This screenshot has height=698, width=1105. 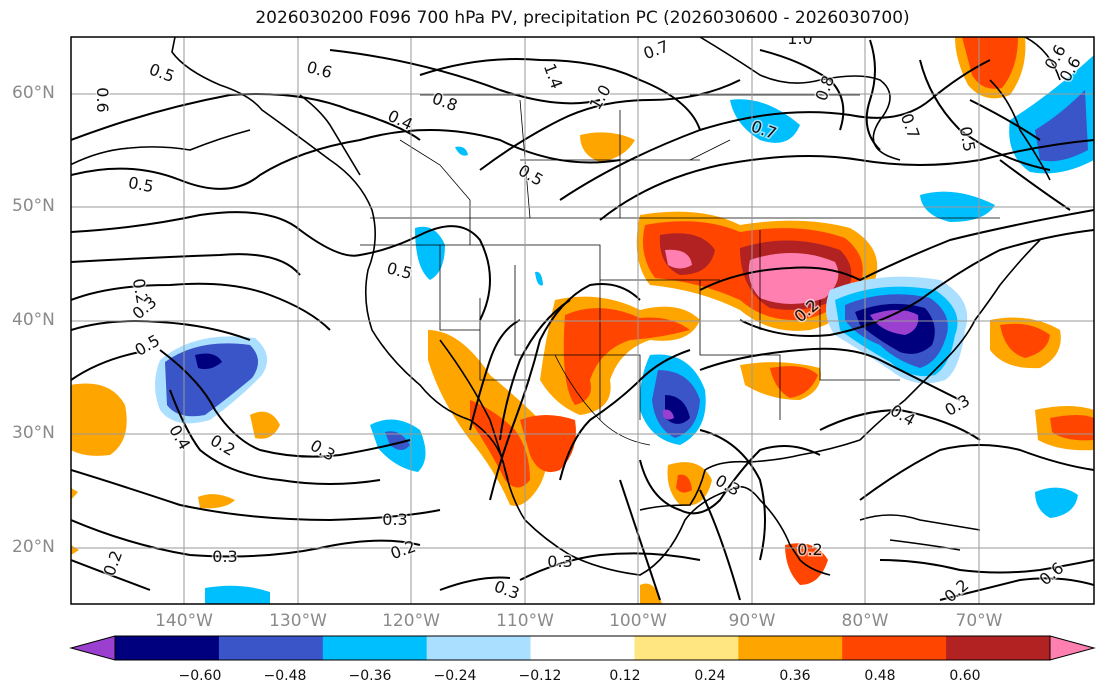 I want to click on lon-label-80w: 80°W, so click(x=865, y=621).